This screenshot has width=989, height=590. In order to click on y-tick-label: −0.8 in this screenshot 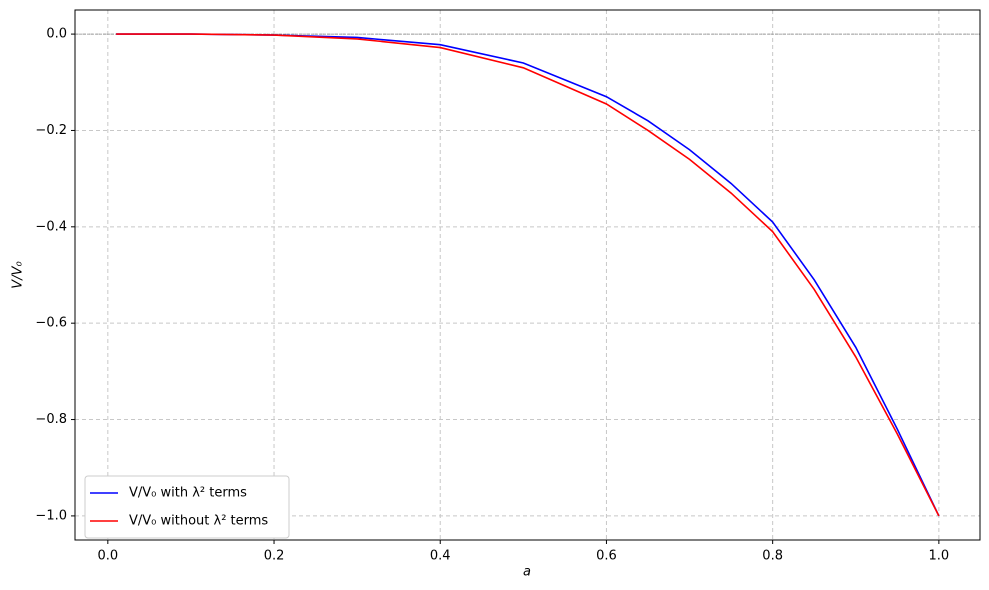, I will do `click(51, 419)`.